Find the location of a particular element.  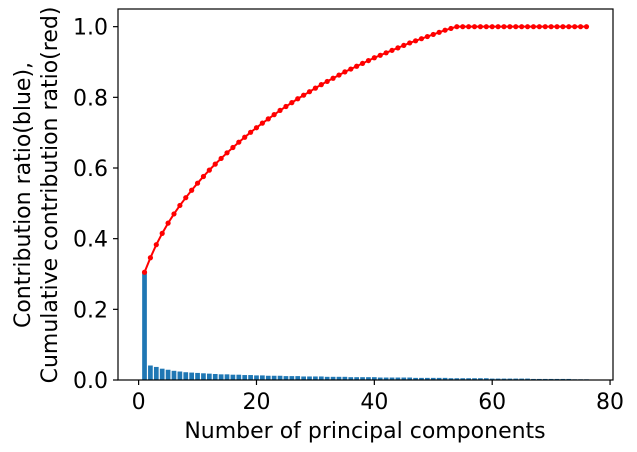

x-tick-label: 40 is located at coordinates (374, 402).